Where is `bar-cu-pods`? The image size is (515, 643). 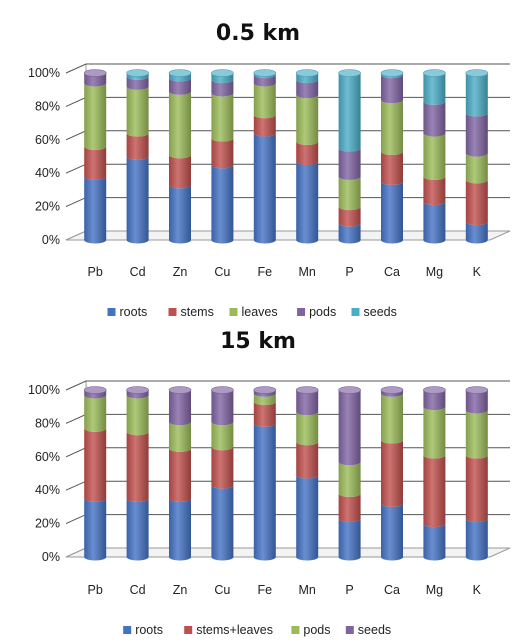 bar-cu-pods is located at coordinates (222, 436).